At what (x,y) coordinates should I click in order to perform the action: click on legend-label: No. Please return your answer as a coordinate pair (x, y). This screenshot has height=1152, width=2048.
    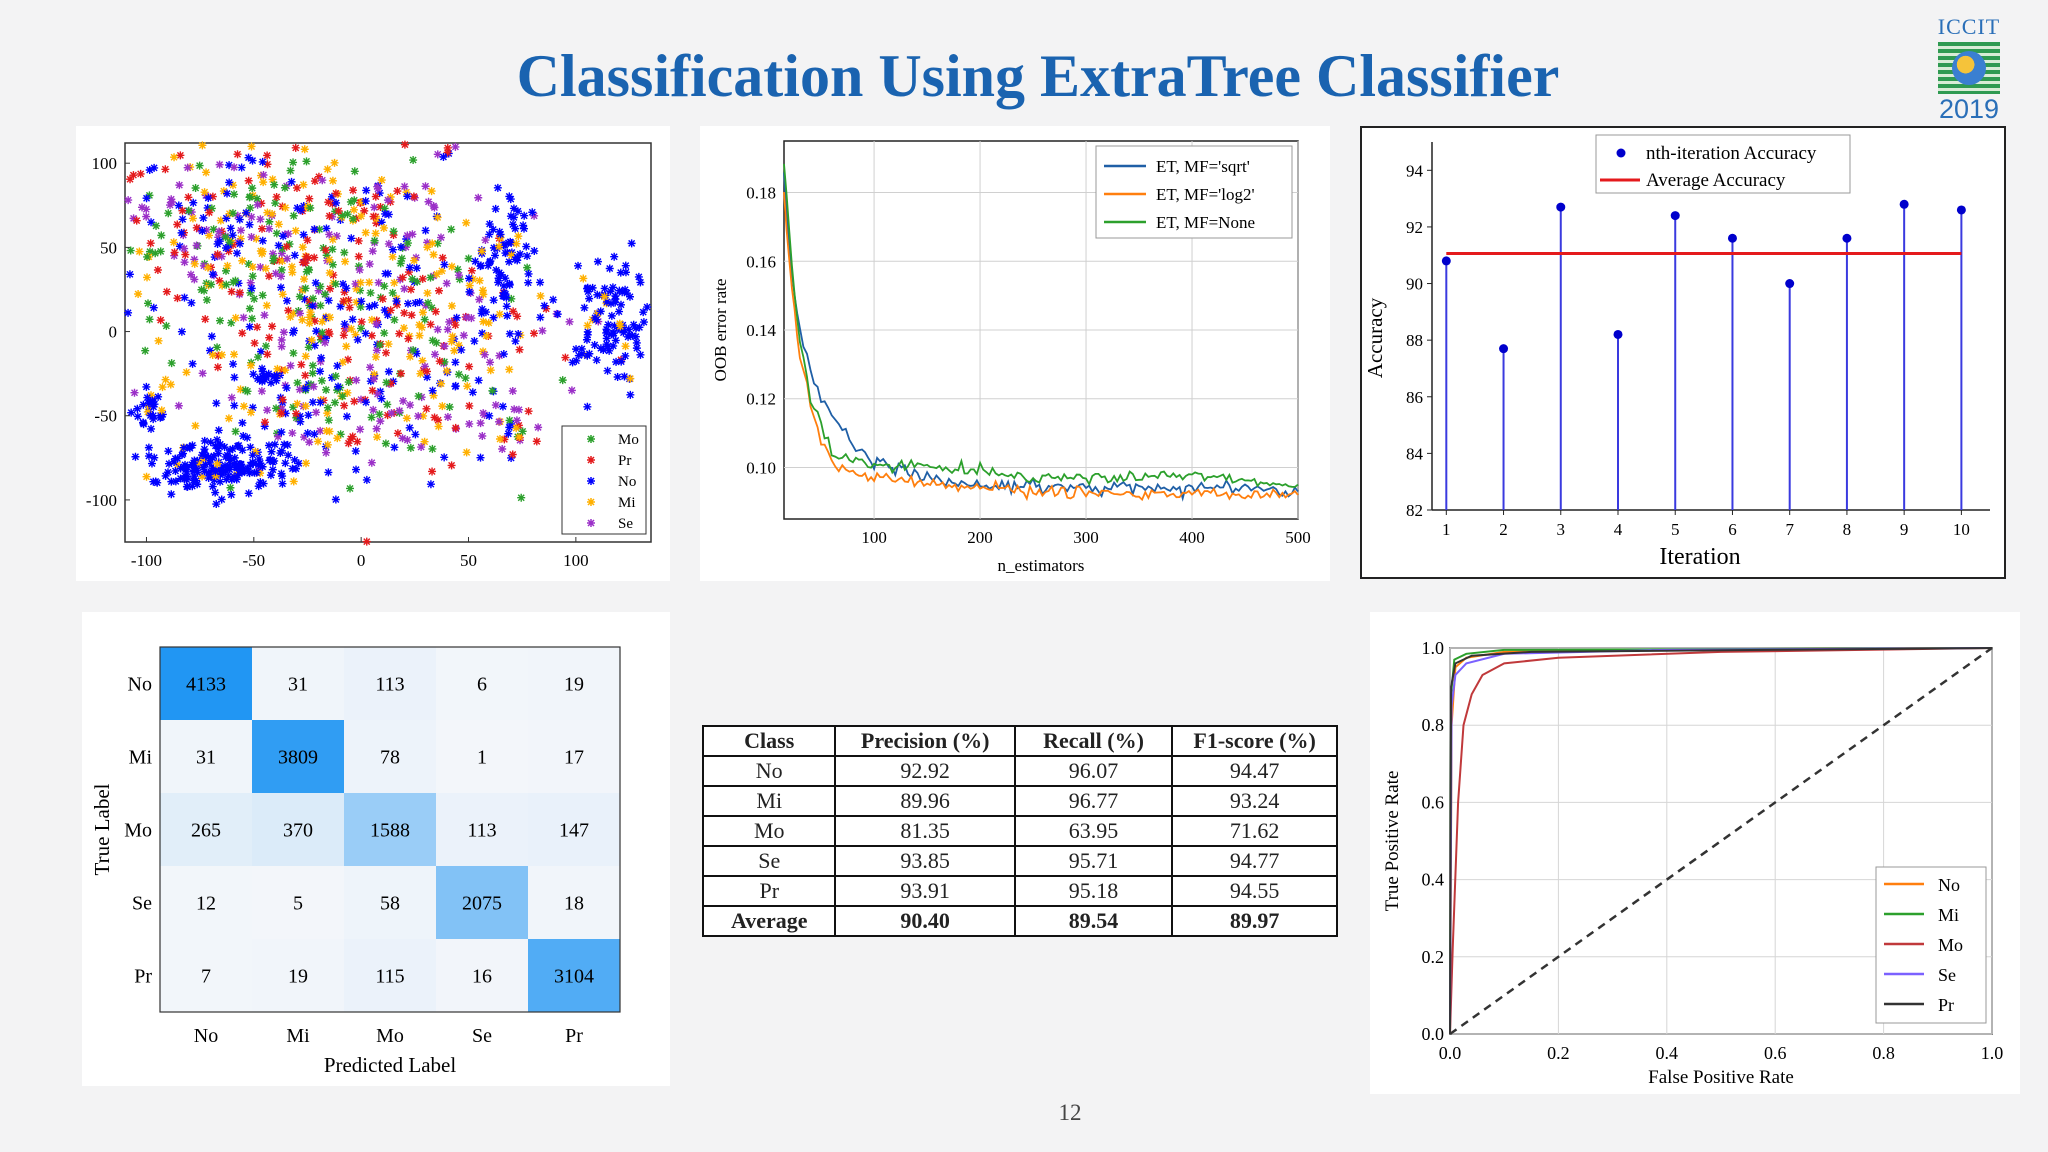
    Looking at the image, I should click on (627, 482).